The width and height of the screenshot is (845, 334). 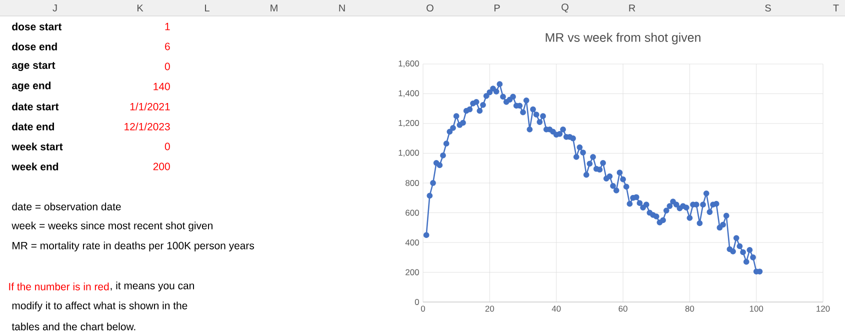 I want to click on text: tables and the chart below., so click(x=74, y=326).